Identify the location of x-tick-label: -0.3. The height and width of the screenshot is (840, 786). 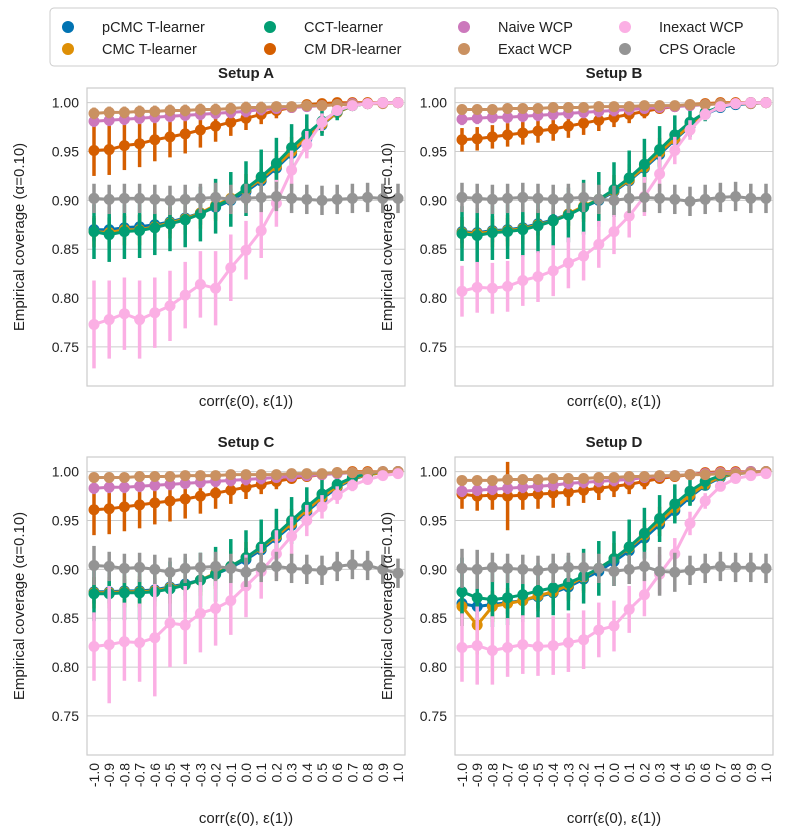
(200, 775).